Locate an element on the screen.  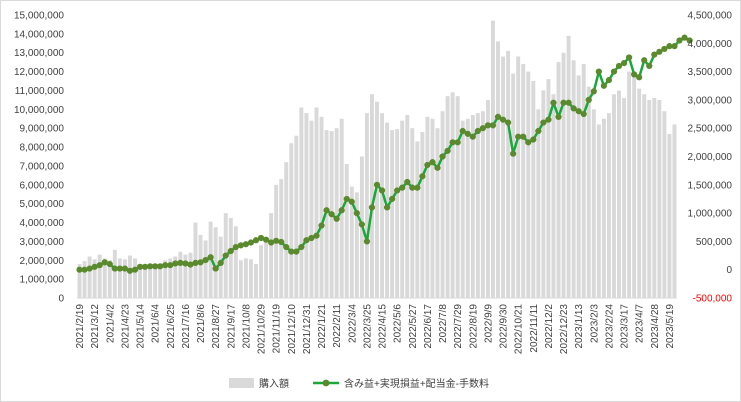
x-tick-label: 2021/11/19 is located at coordinates (277, 329).